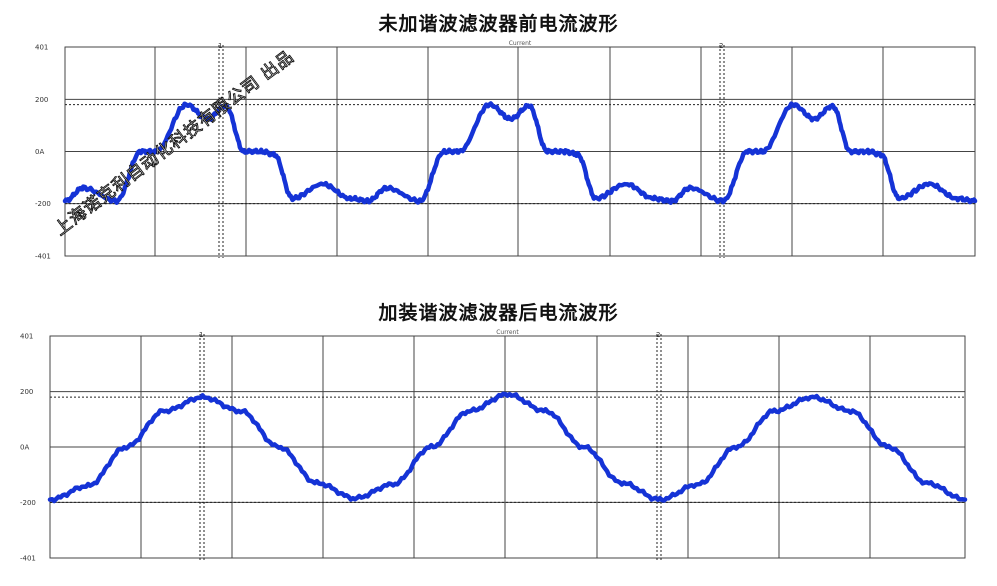  Describe the element at coordinates (39, 152) in the screenshot. I see `y-tick-label-before: 0A` at that location.